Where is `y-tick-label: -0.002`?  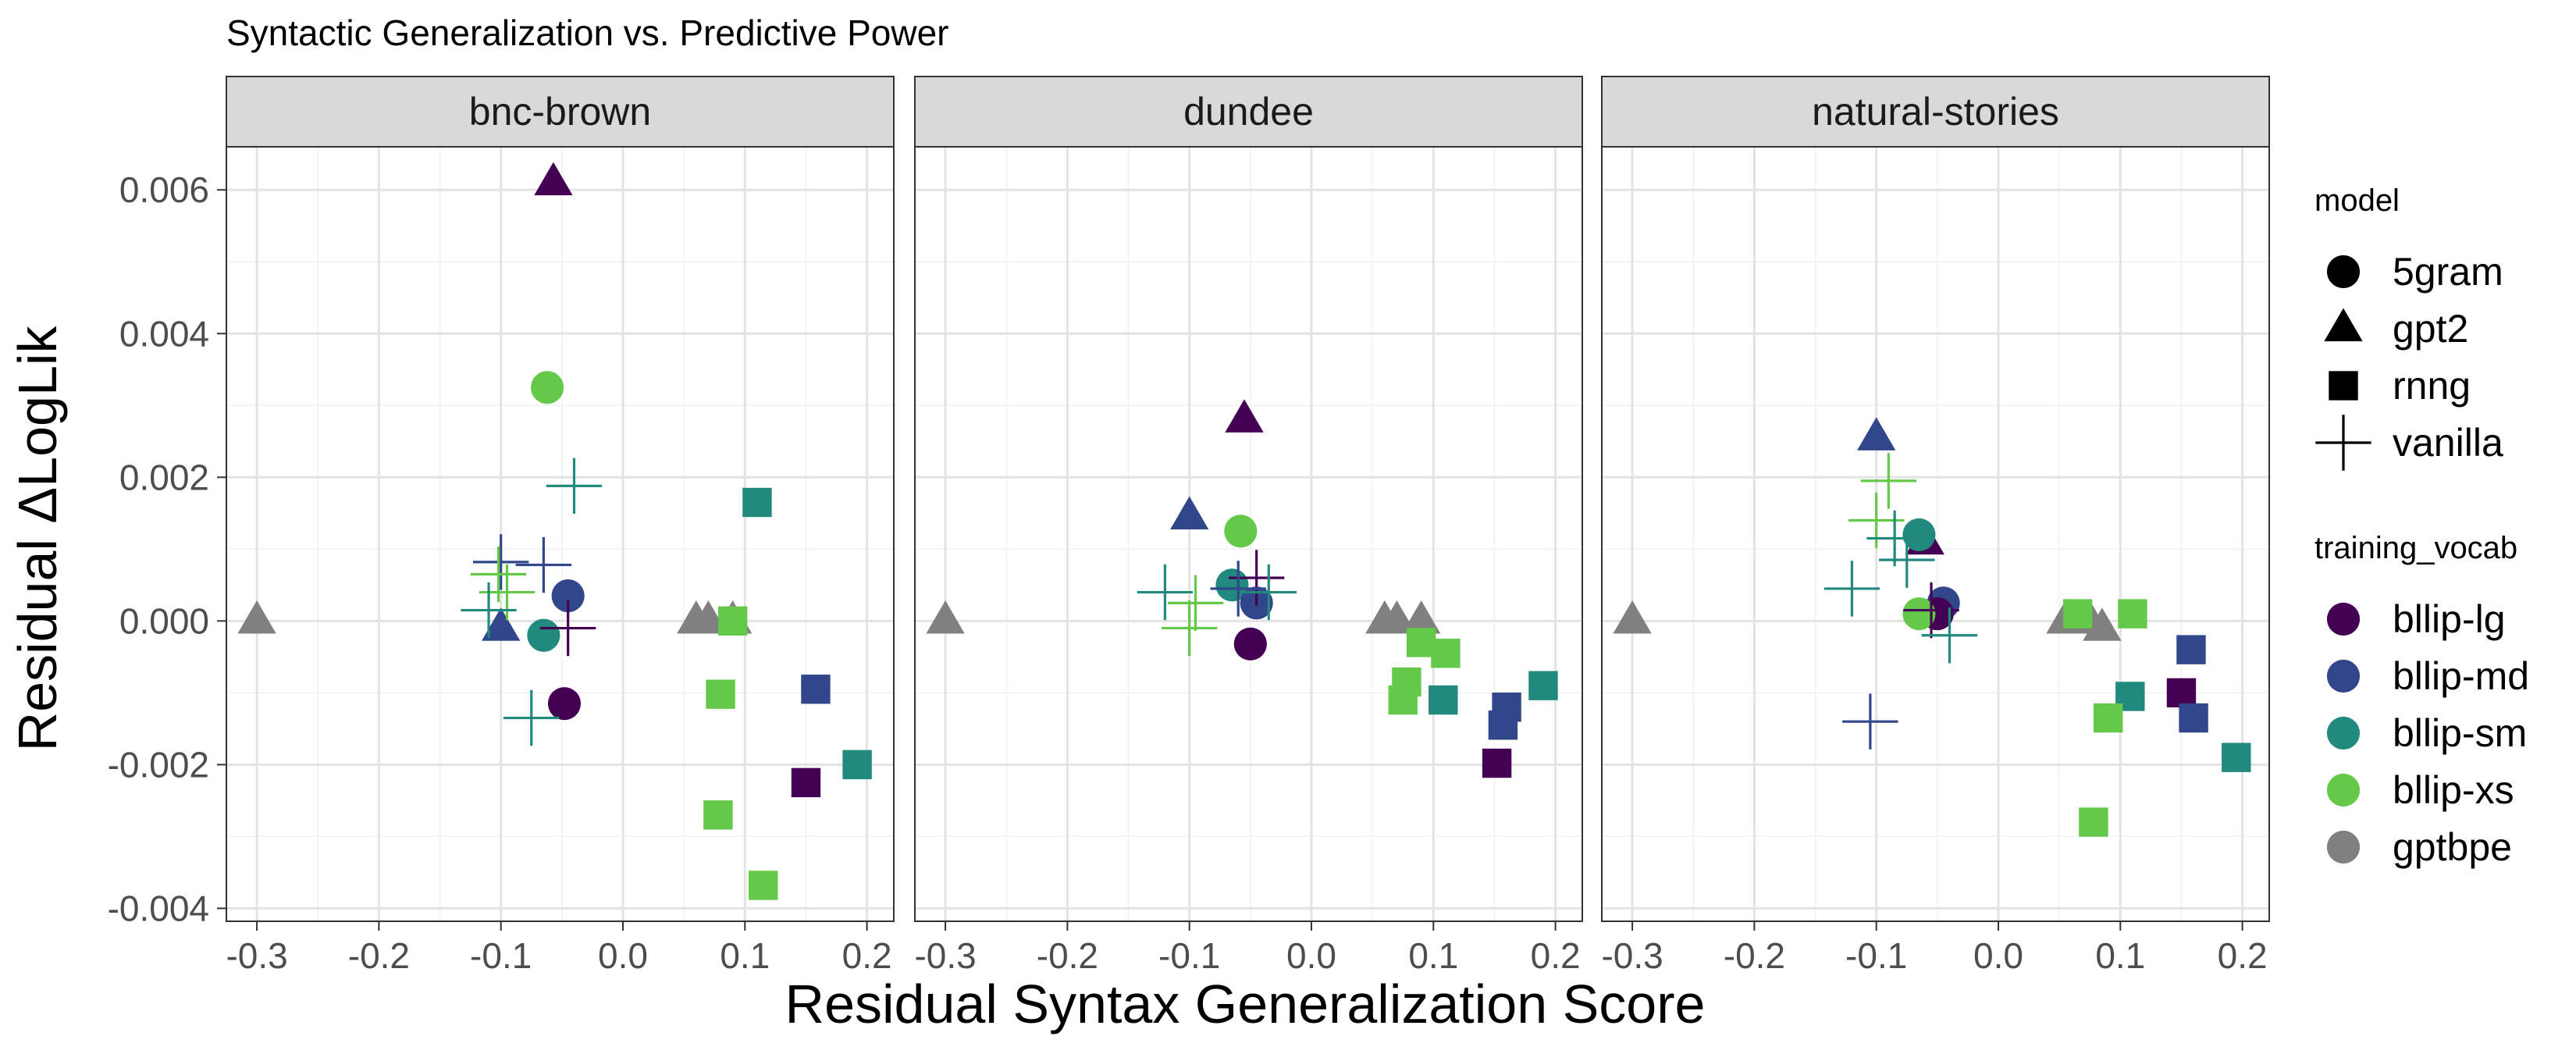 y-tick-label: -0.002 is located at coordinates (158, 764).